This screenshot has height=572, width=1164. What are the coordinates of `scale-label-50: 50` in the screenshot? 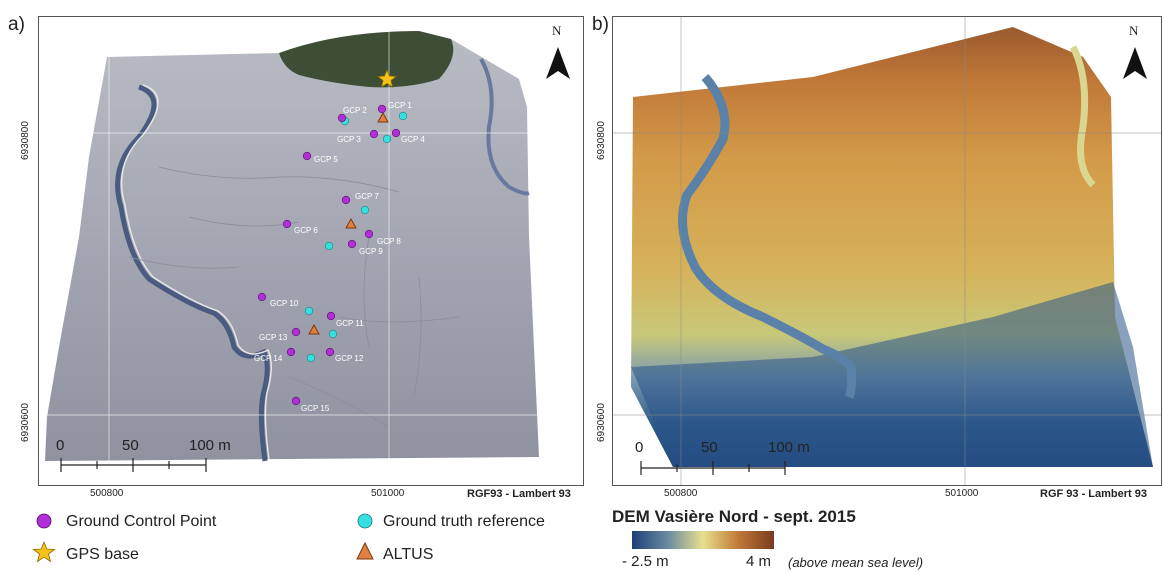 It's located at (130, 445).